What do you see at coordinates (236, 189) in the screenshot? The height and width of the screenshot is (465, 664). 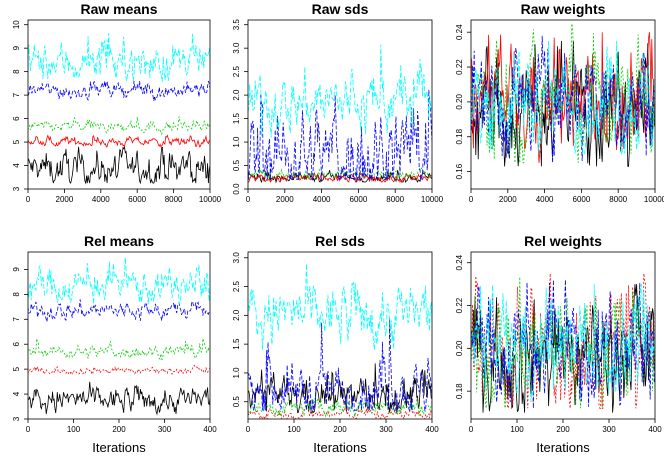 I see `y-tick-label: 0.0` at bounding box center [236, 189].